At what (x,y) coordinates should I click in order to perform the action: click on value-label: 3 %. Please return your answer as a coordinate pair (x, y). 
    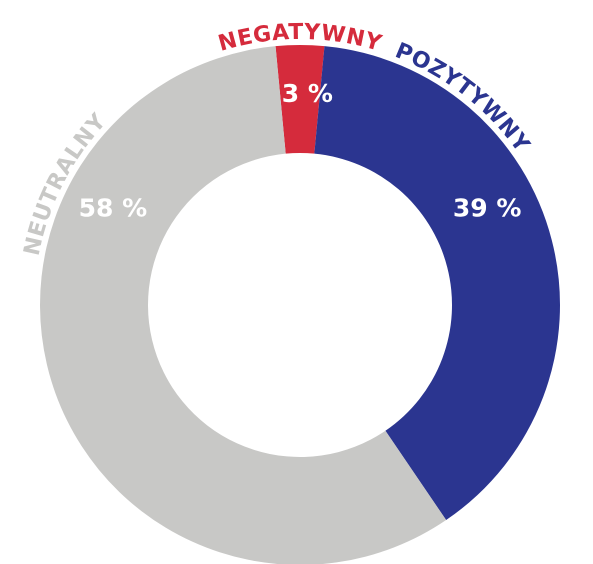
    Looking at the image, I should click on (307, 93).